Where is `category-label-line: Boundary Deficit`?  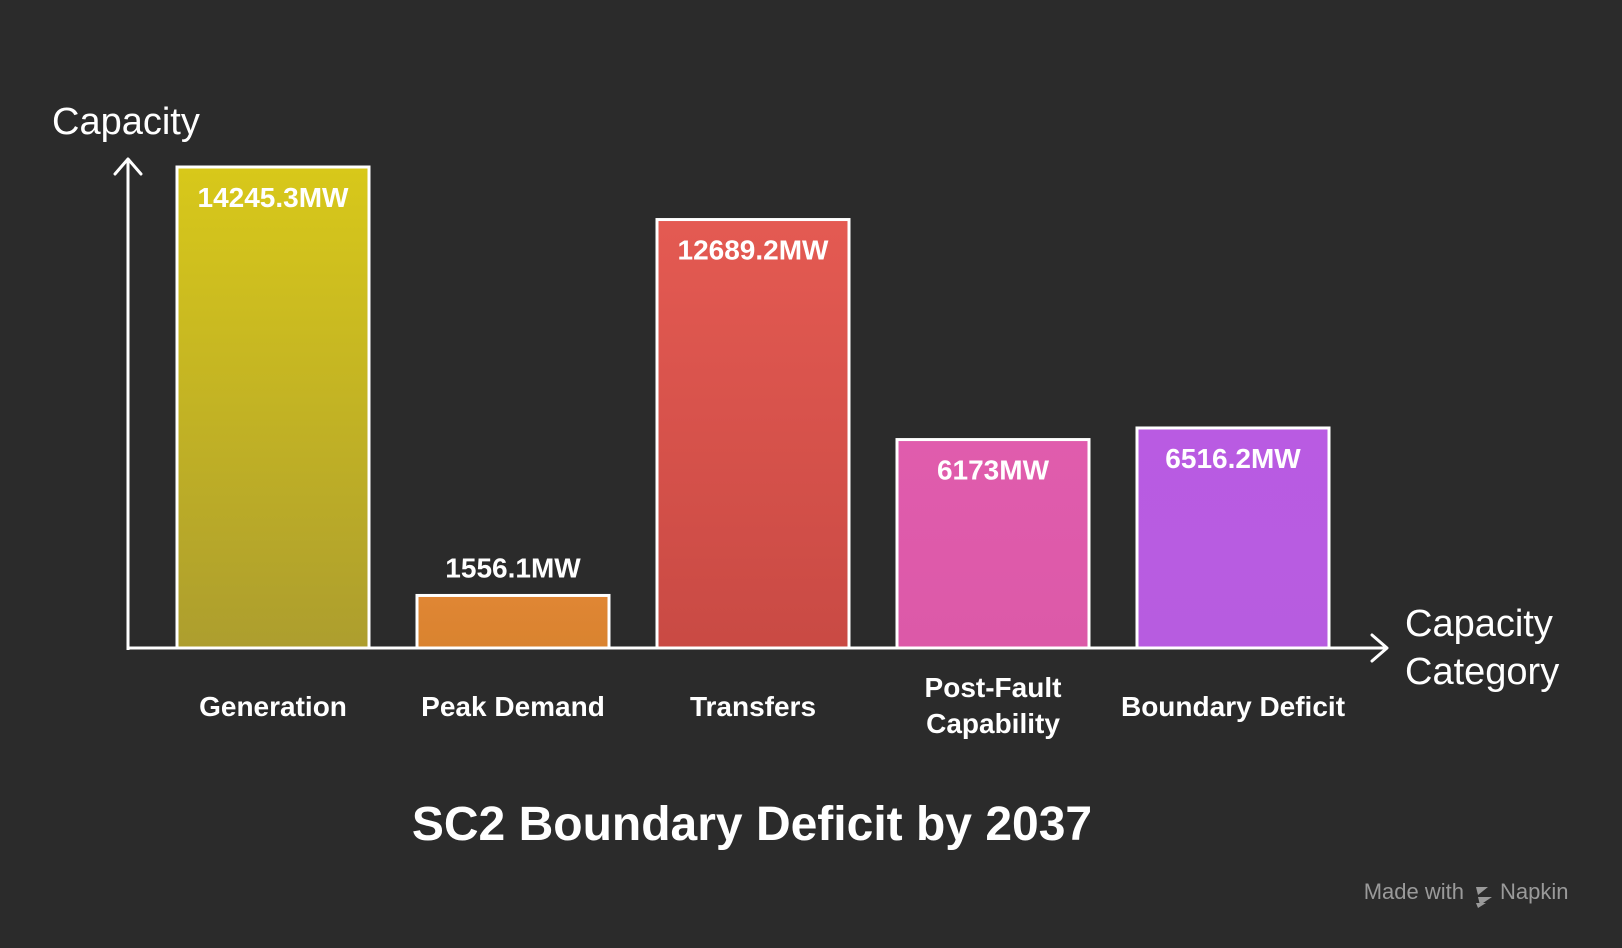 category-label-line: Boundary Deficit is located at coordinates (1233, 706).